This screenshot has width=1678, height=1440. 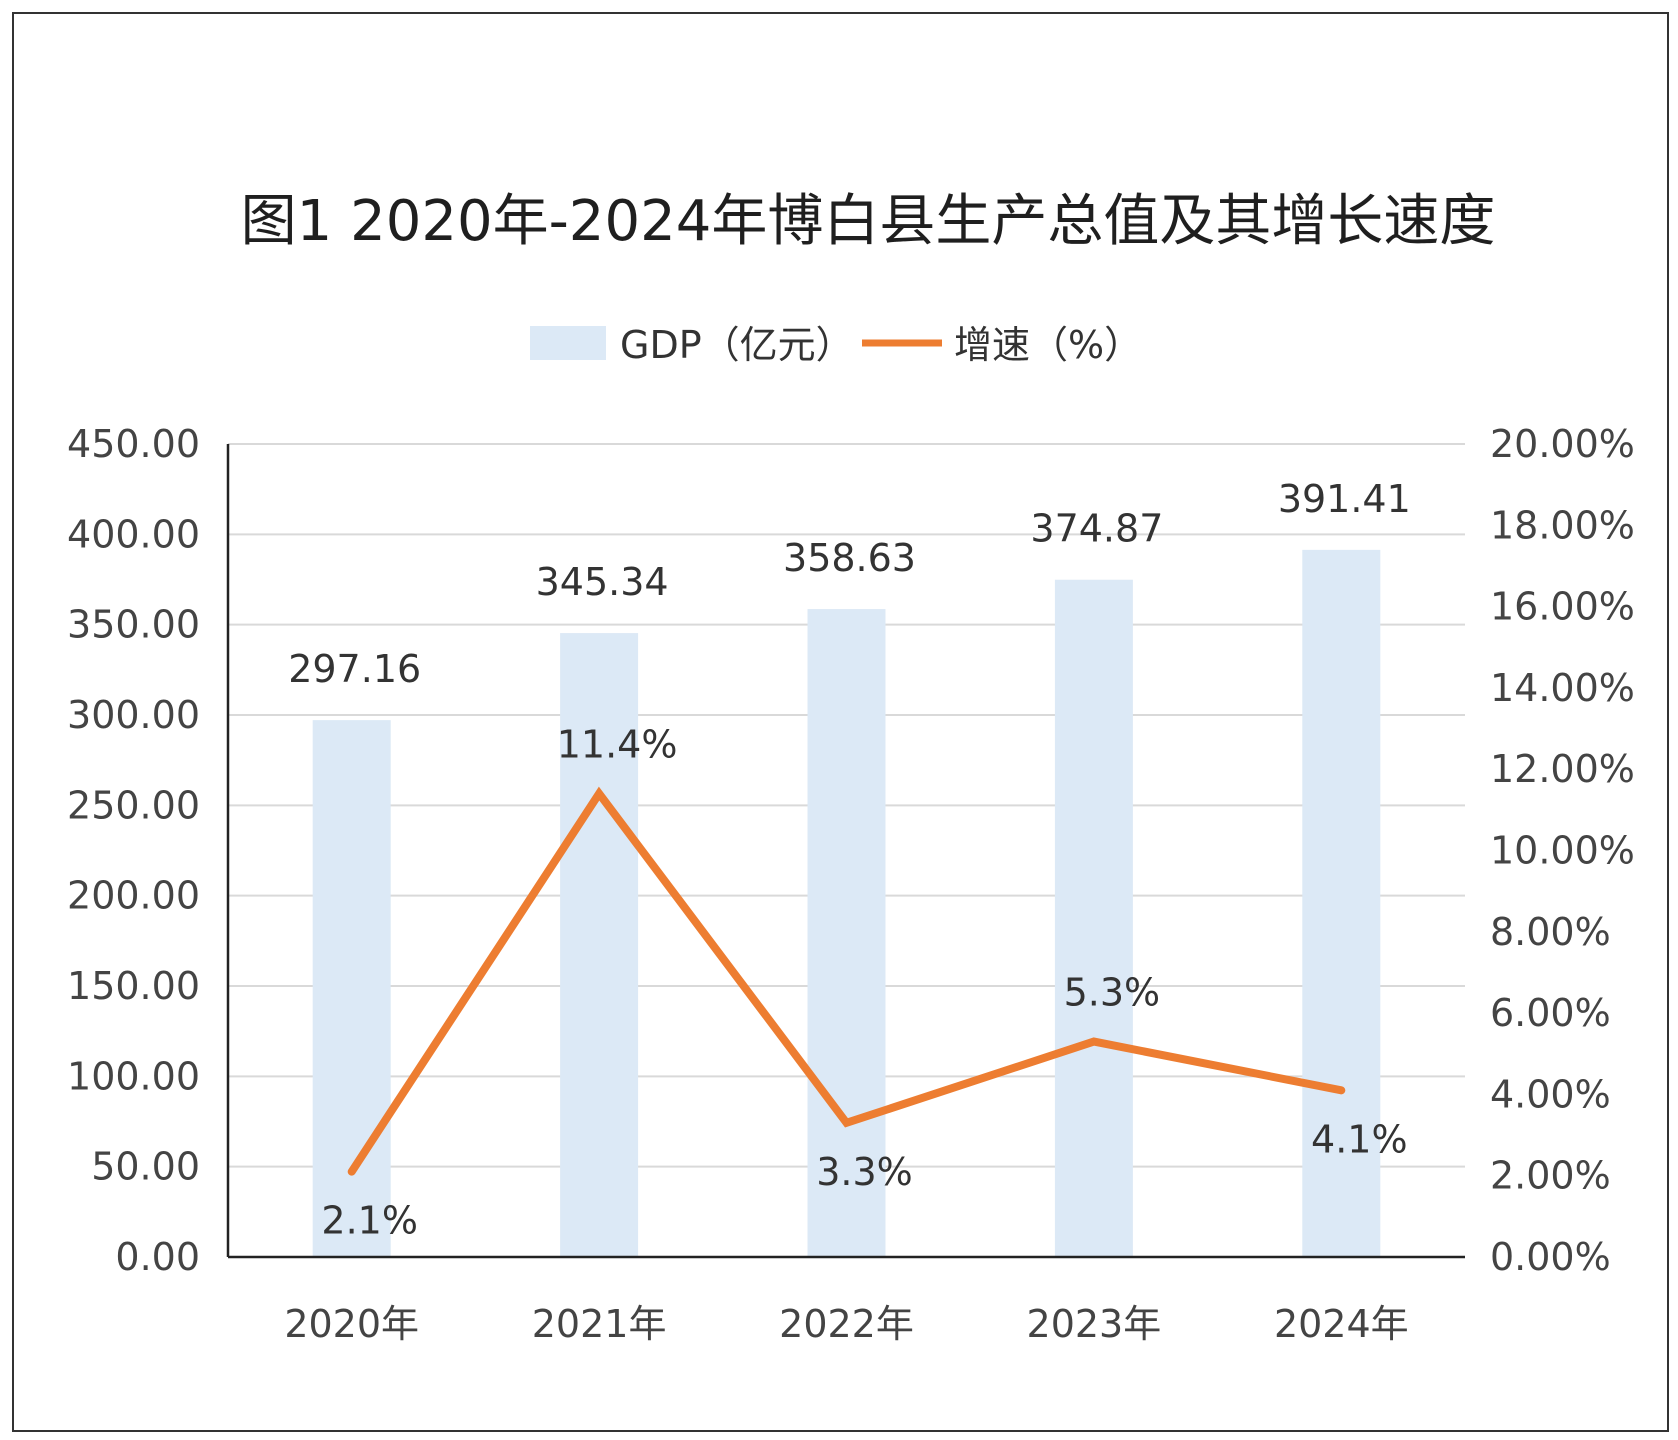 What do you see at coordinates (1341, 1324) in the screenshot?
I see `x-tick-label: 2024年` at bounding box center [1341, 1324].